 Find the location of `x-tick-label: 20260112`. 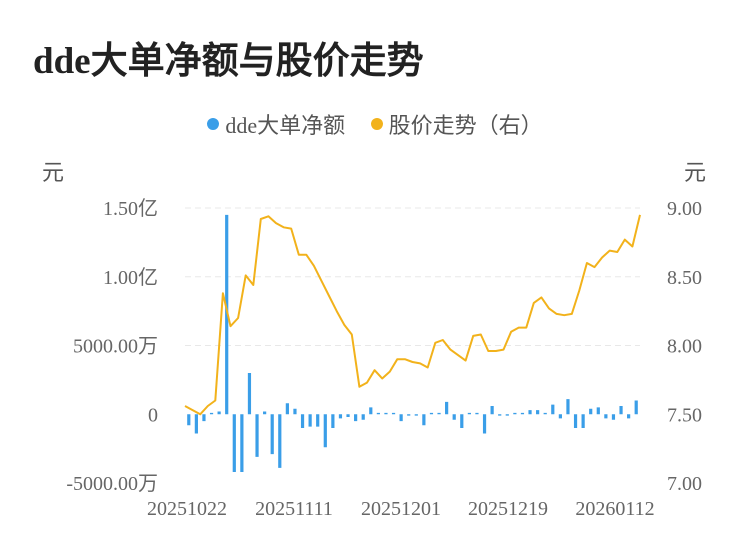

x-tick-label: 20260112 is located at coordinates (614, 509).